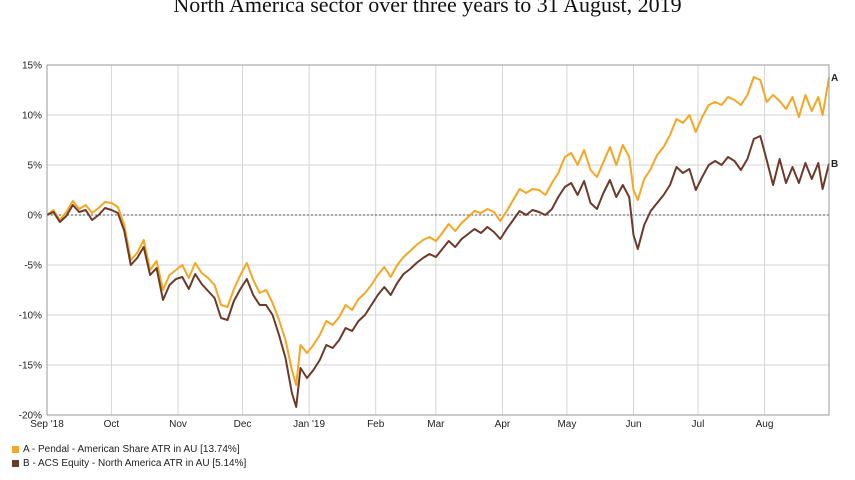  I want to click on y-axis: 15% 10% 5% 0% -5% -10% -15% -20%, so click(30, 241).